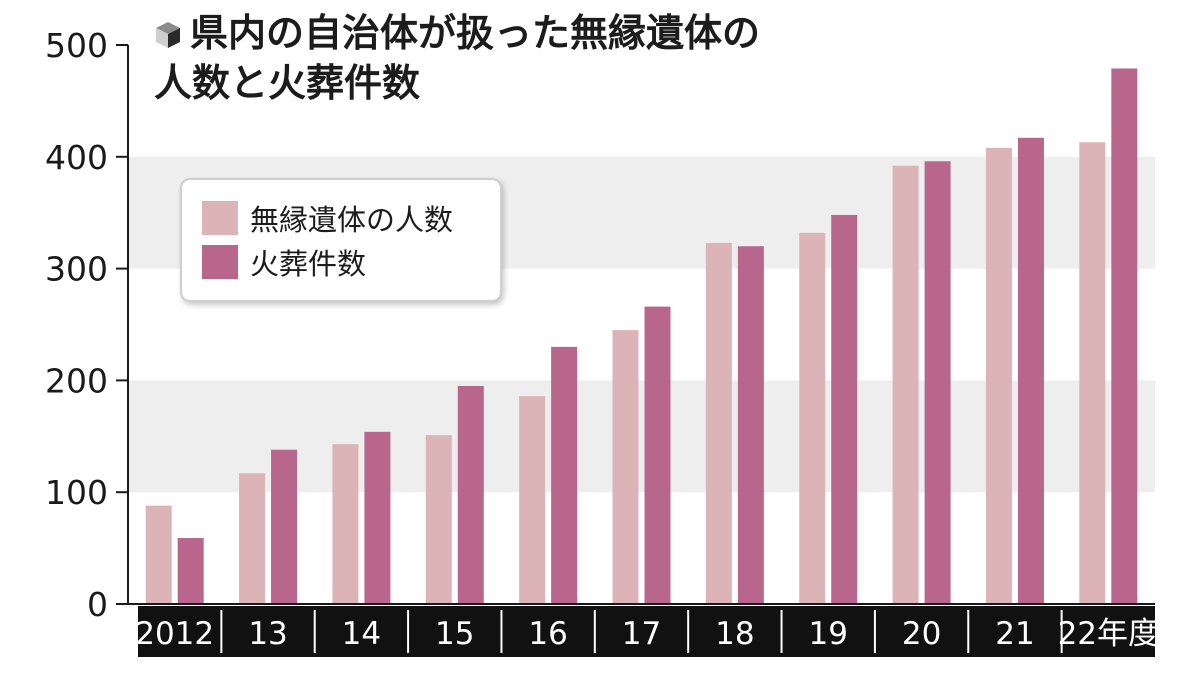  What do you see at coordinates (76, 492) in the screenshot?
I see `y-tick-label: 100` at bounding box center [76, 492].